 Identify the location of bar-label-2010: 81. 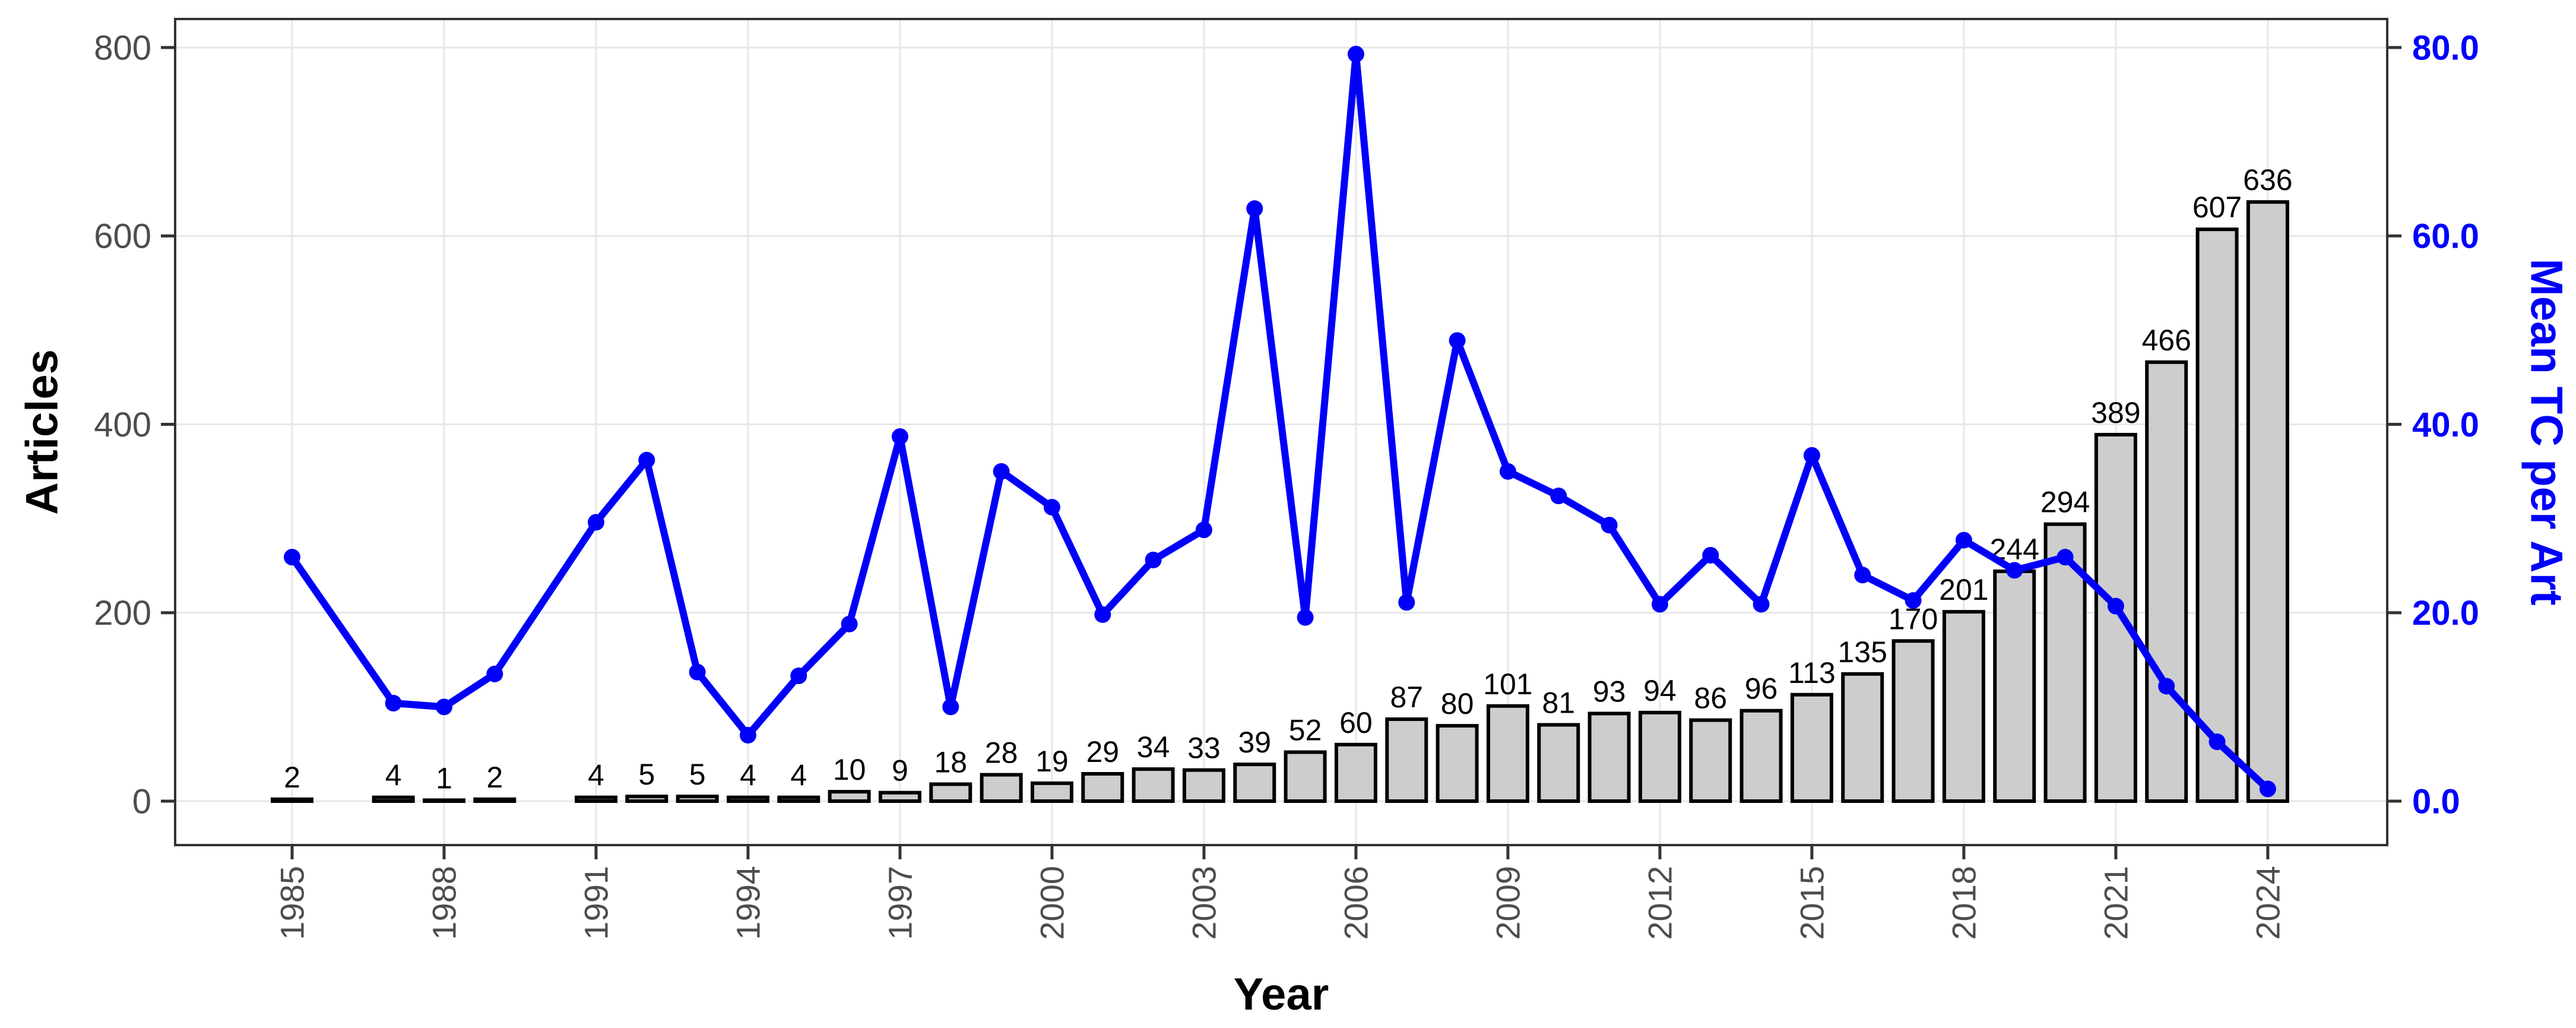
(1558, 703).